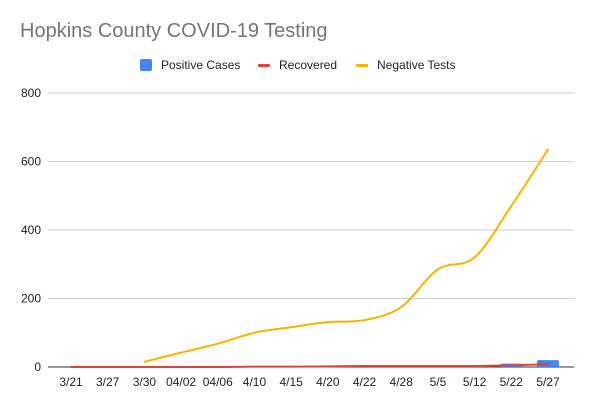  What do you see at coordinates (218, 382) in the screenshot?
I see `x-tick-label: 04/06` at bounding box center [218, 382].